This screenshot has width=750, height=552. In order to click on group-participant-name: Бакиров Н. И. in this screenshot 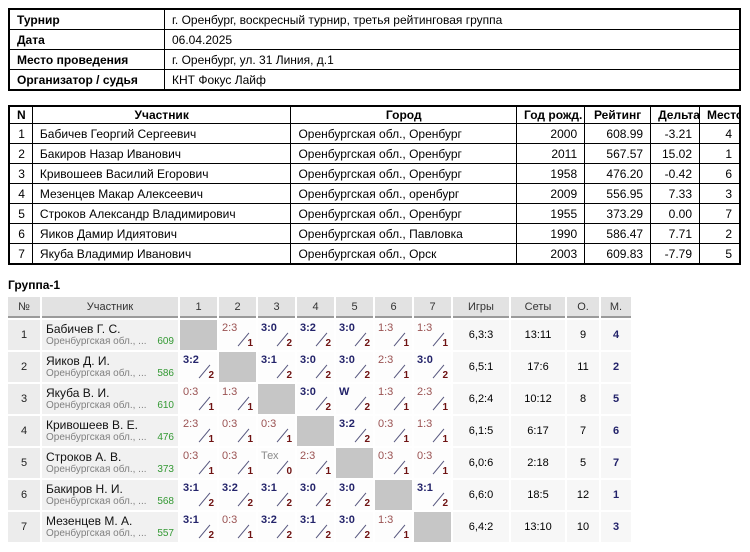, I will do `click(84, 489)`.